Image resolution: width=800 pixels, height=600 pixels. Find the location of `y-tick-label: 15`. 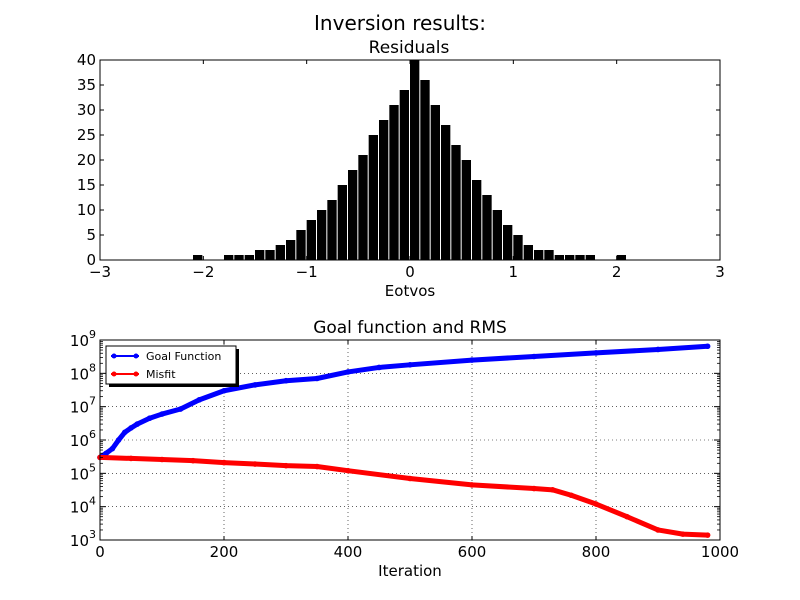

y-tick-label: 15 is located at coordinates (86, 185).